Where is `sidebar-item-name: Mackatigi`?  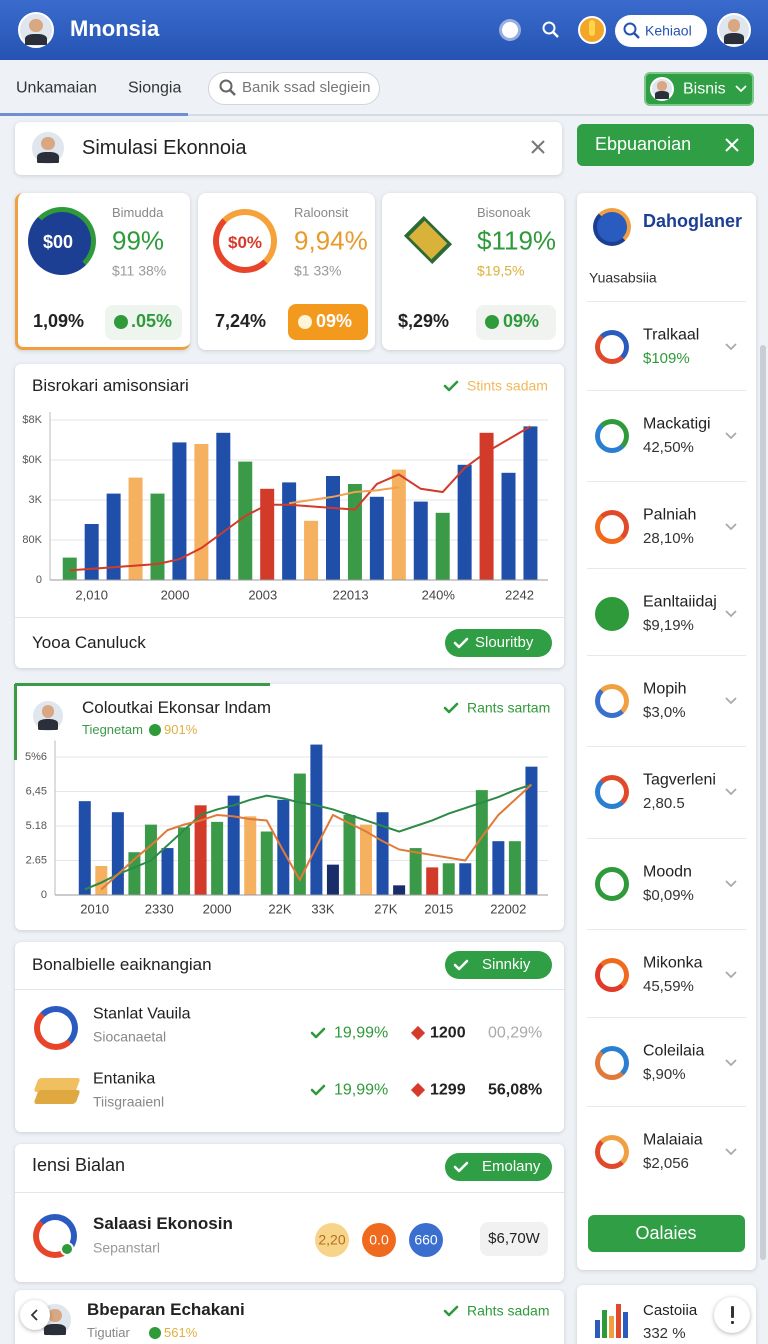 sidebar-item-name: Mackatigi is located at coordinates (677, 424).